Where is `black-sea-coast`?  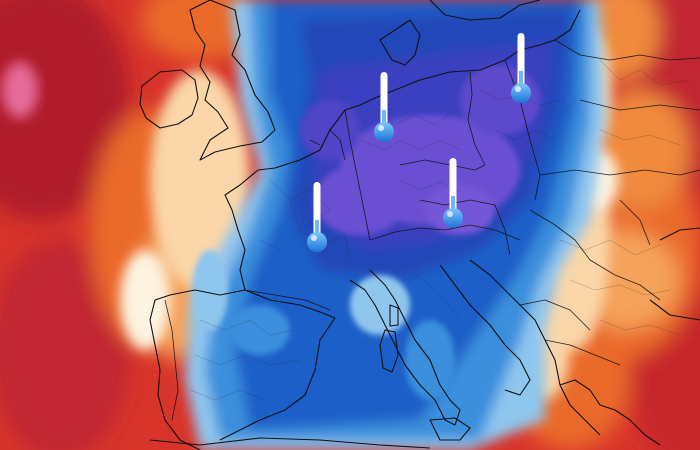
black-sea-coast is located at coordinates (674, 274).